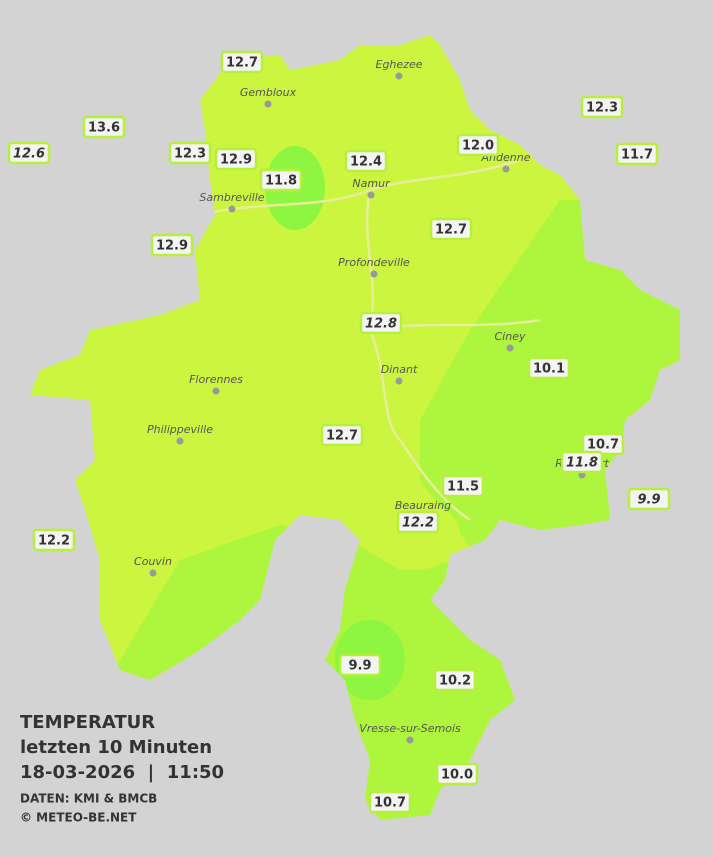 This screenshot has width=713, height=857. I want to click on city-label: Ciney, so click(510, 336).